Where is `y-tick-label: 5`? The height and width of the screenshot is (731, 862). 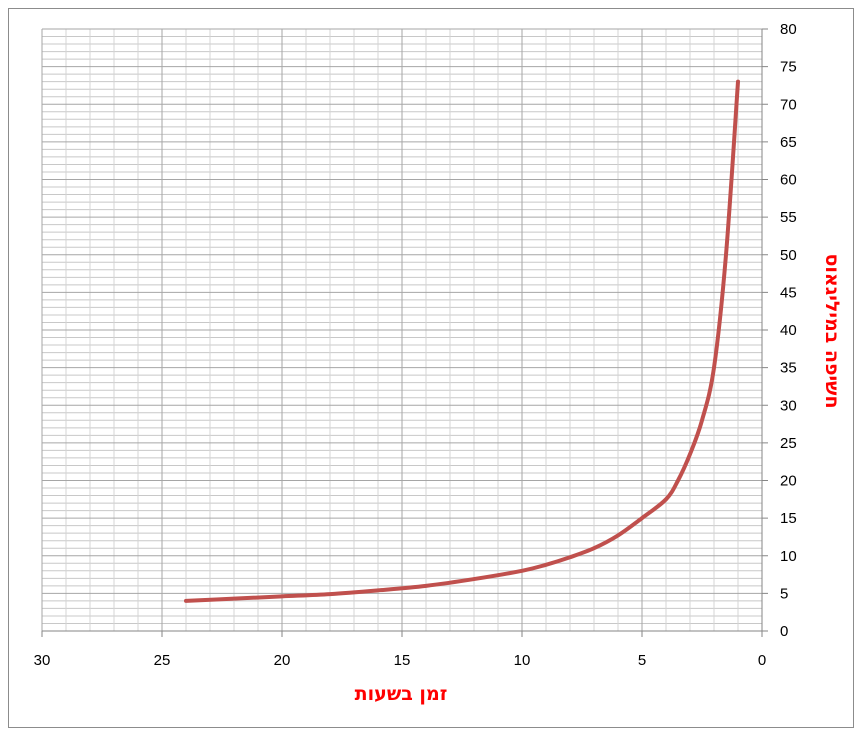 y-tick-label: 5 is located at coordinates (784, 593).